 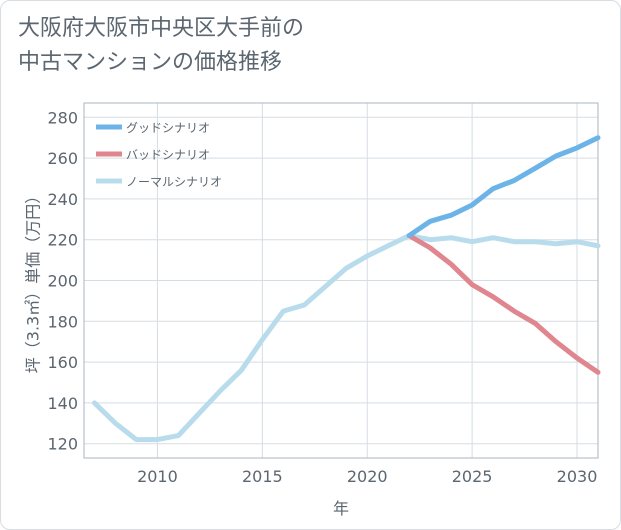 What do you see at coordinates (168, 155) in the screenshot?
I see `legend-label: バッドシナリオ` at bounding box center [168, 155].